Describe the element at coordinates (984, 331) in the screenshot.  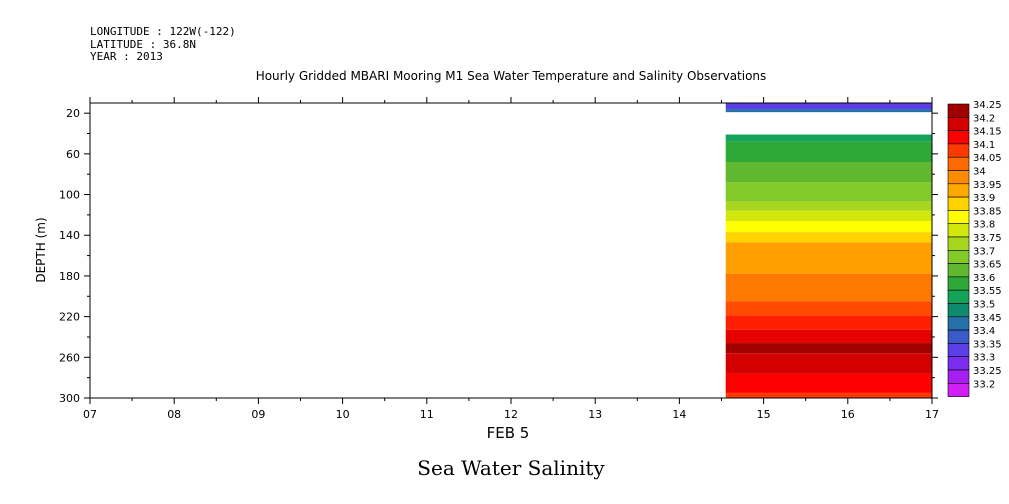
I see `colorbar-label: 33.4` at that location.